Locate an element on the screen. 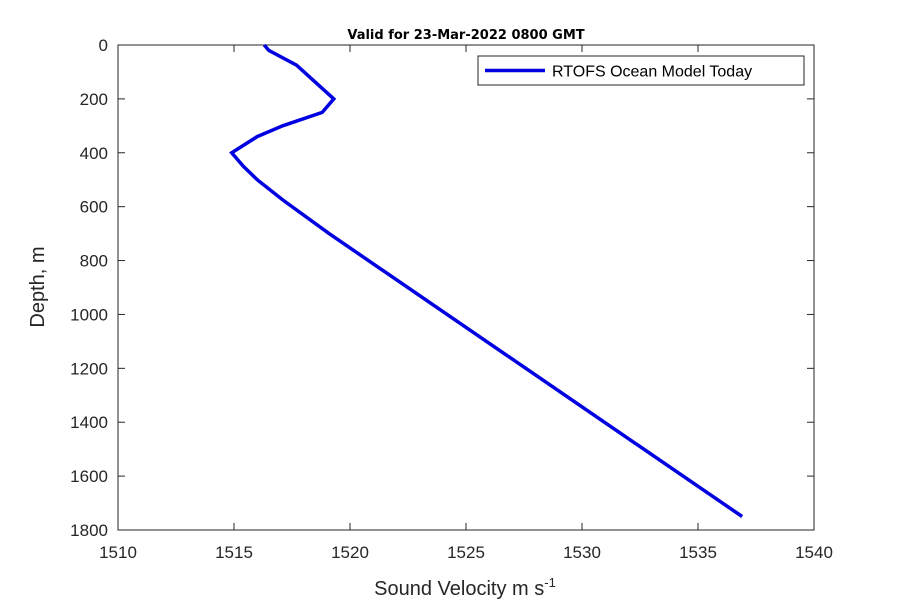 The height and width of the screenshot is (605, 900). y-tick-label: 0 is located at coordinates (103, 45).